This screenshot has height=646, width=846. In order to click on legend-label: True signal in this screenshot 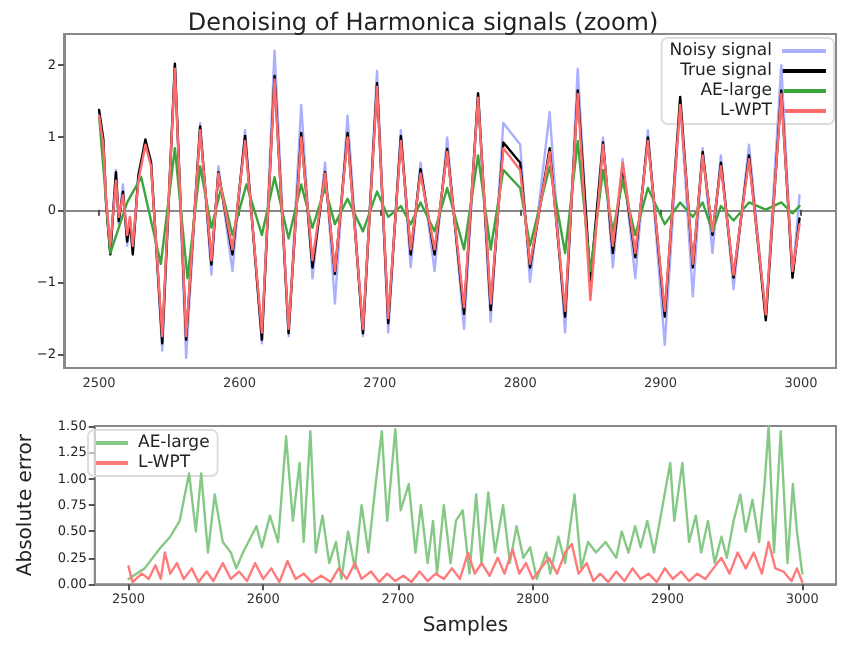, I will do `click(725, 71)`.